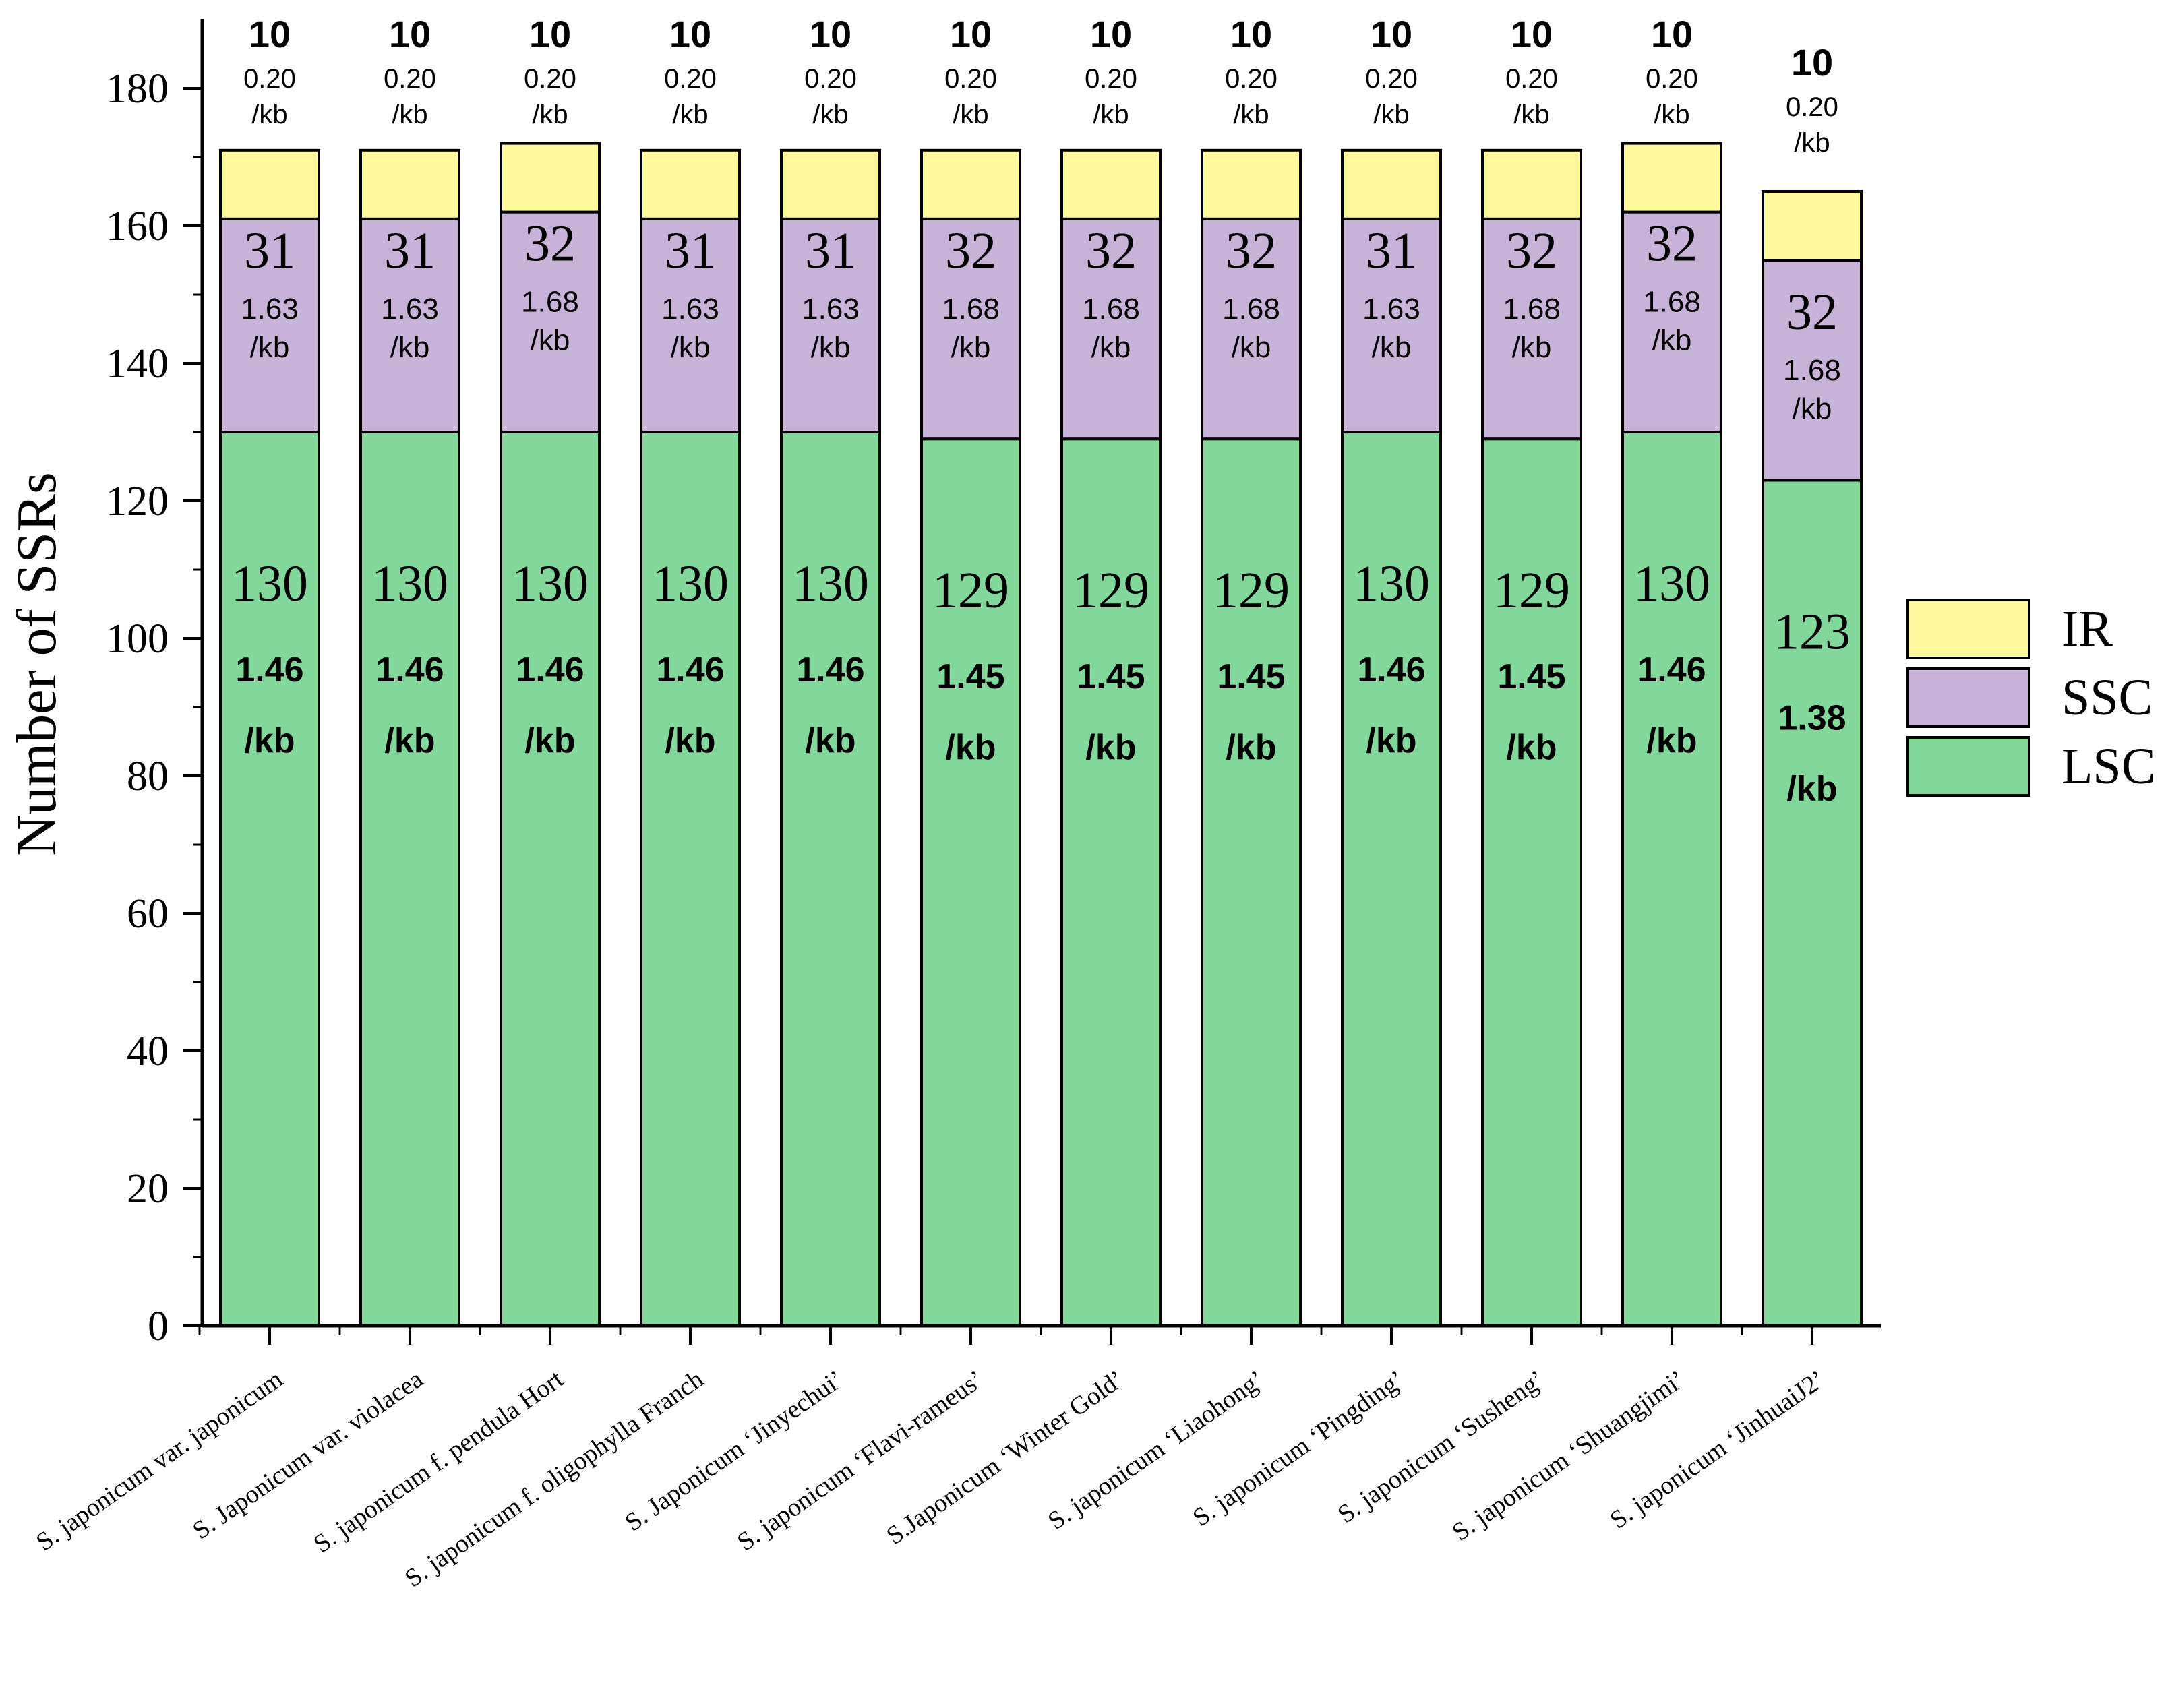 This screenshot has height=1708, width=2166. I want to click on x-category-label: S. japonicum f. oligophylla Franch, so click(554, 1479).